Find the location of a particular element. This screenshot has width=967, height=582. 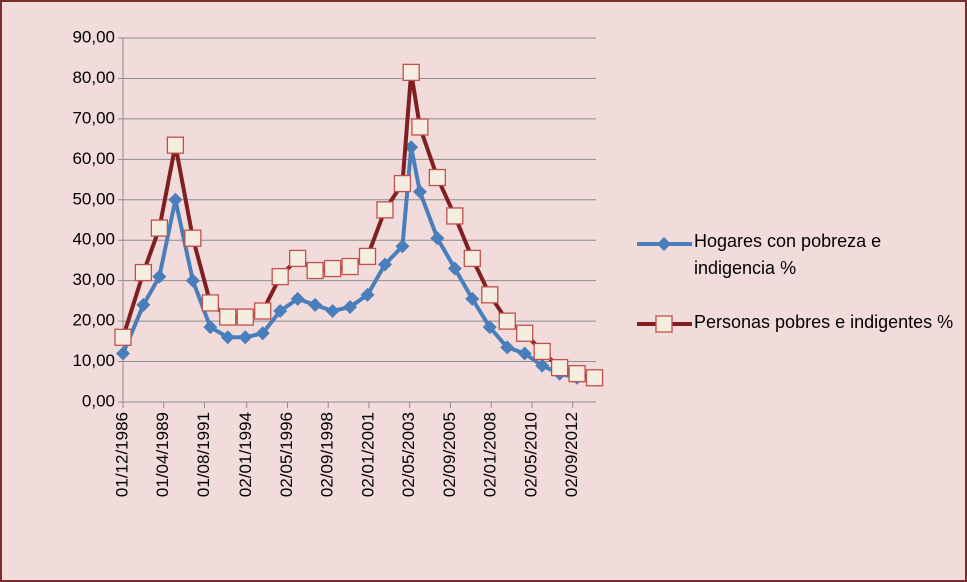

y-tick-label: 20,00 is located at coordinates (93, 320).